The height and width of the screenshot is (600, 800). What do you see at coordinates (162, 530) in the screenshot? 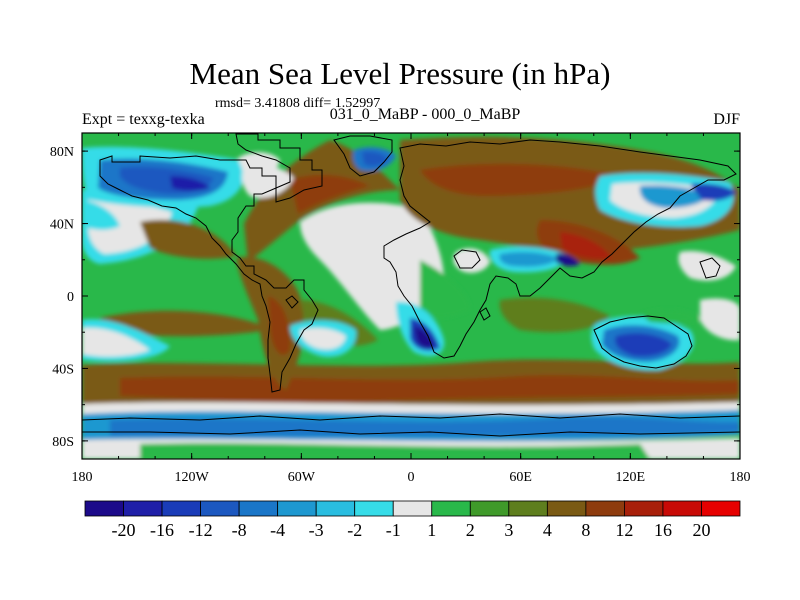
I see `colorbar-label: -16` at bounding box center [162, 530].